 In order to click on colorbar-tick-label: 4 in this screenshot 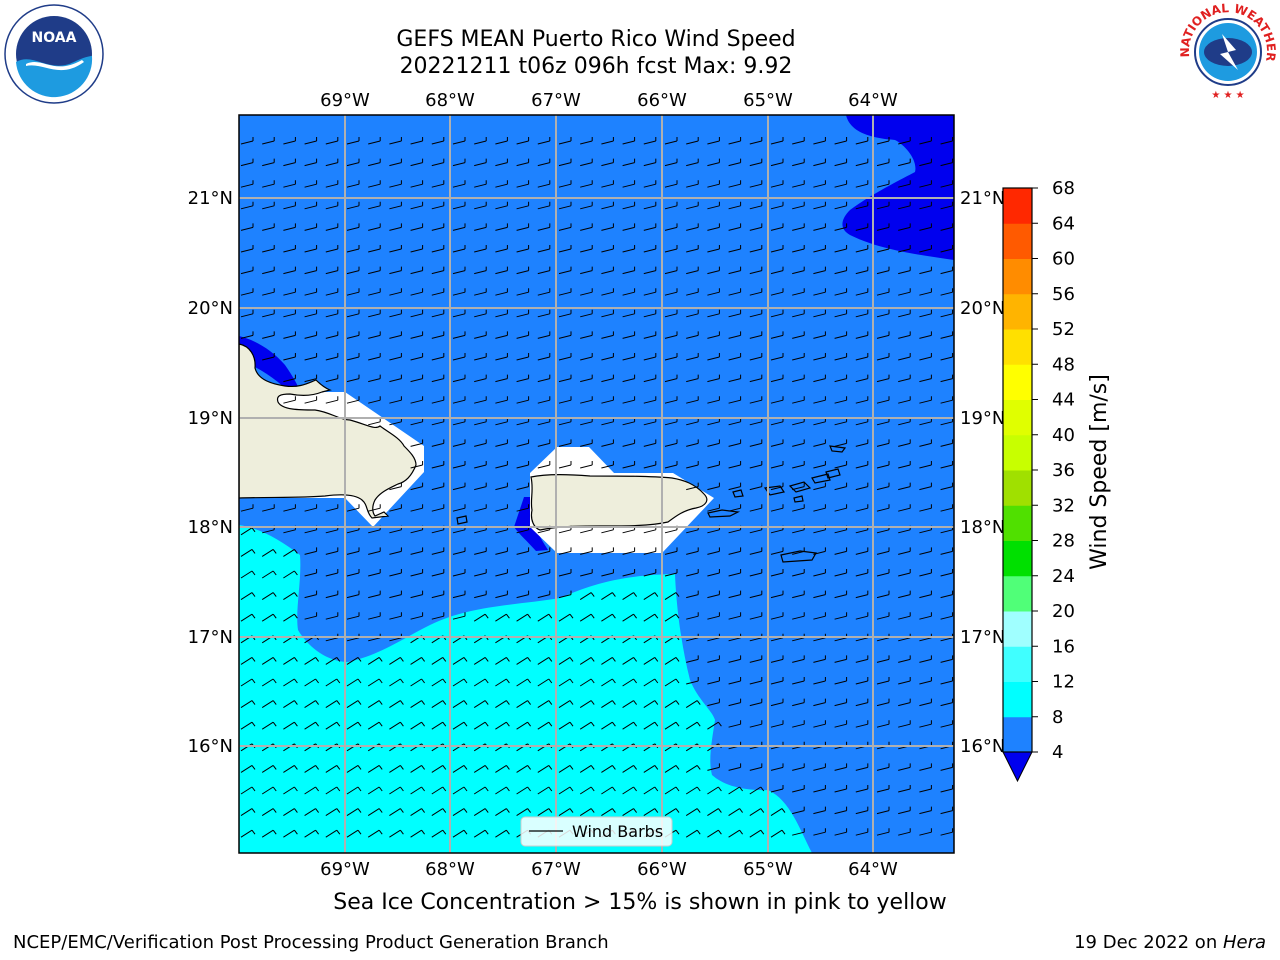, I will do `click(1057, 752)`.